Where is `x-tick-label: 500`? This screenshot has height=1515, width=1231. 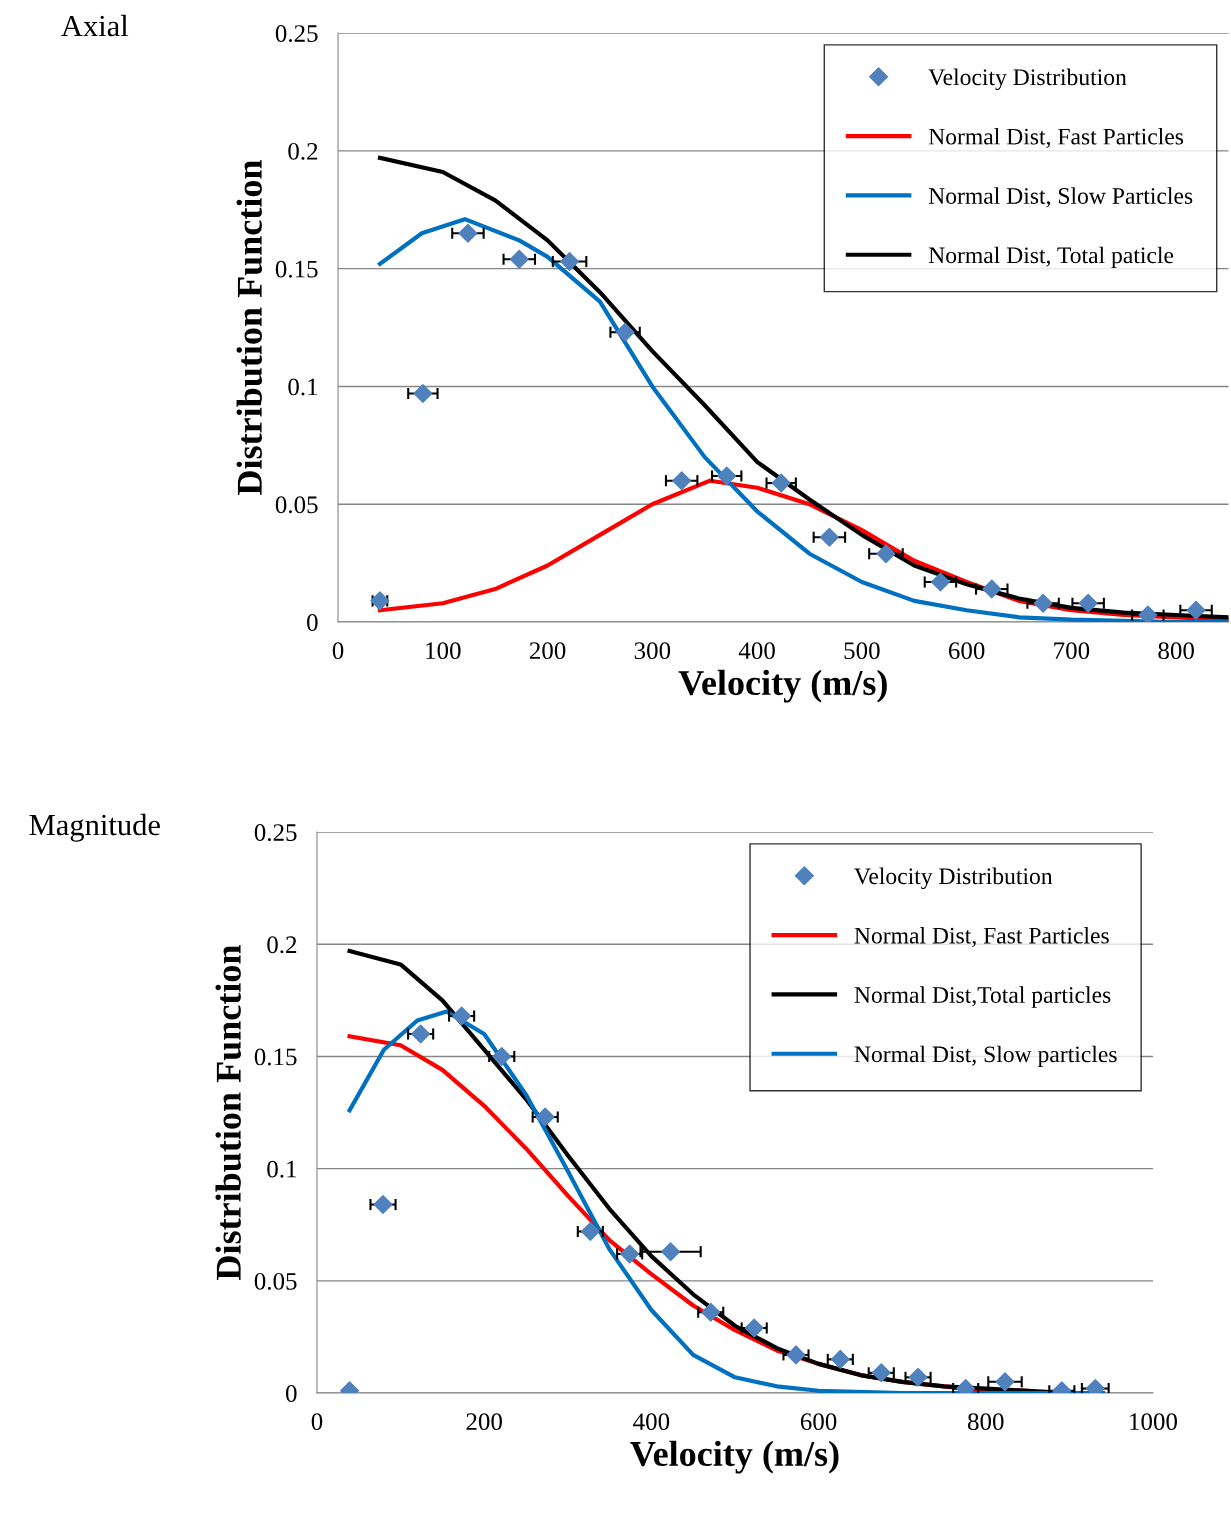 x-tick-label: 500 is located at coordinates (862, 651).